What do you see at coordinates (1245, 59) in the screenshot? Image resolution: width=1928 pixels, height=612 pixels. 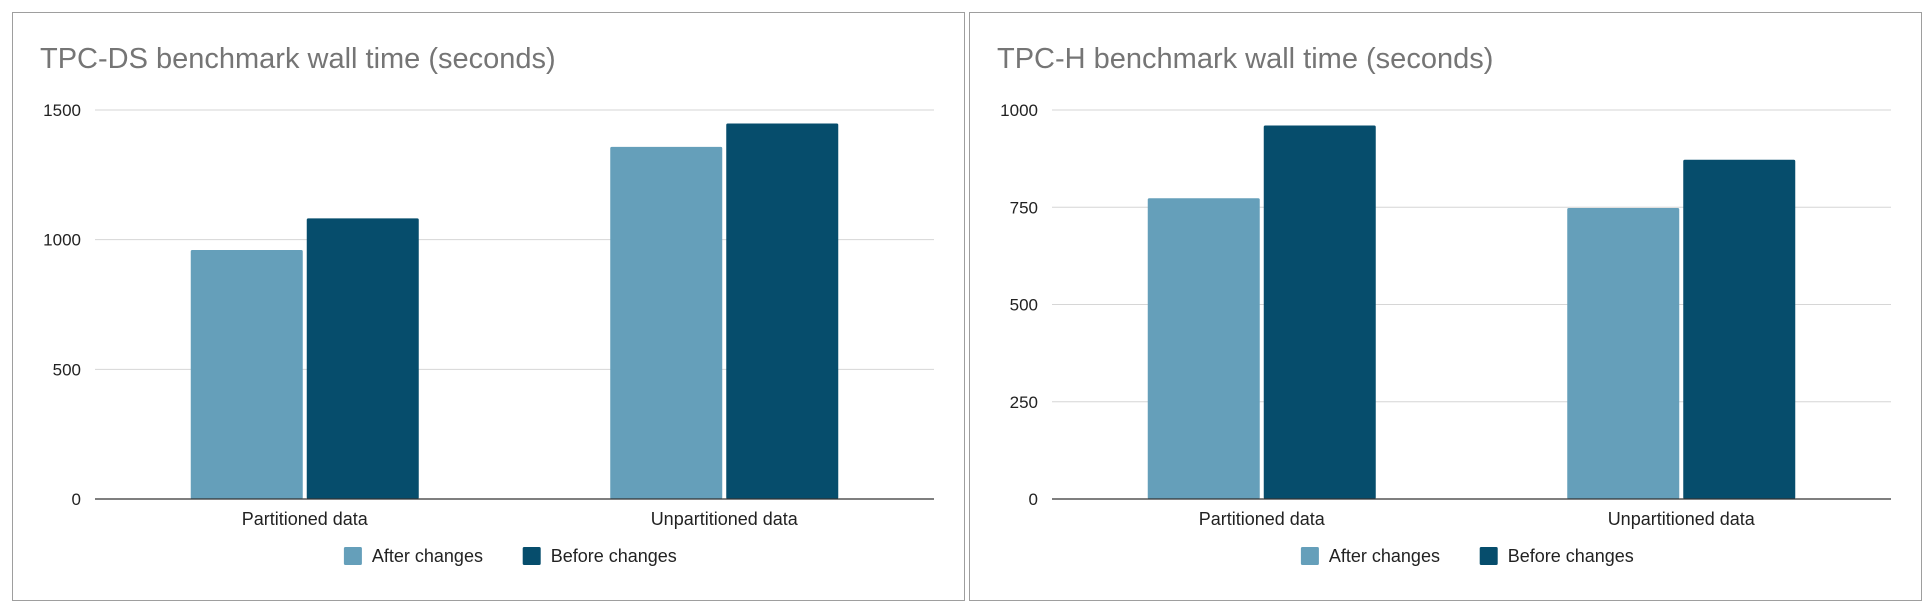 I see `chart-title: TPC-H benchmark wall time (seconds)` at bounding box center [1245, 59].